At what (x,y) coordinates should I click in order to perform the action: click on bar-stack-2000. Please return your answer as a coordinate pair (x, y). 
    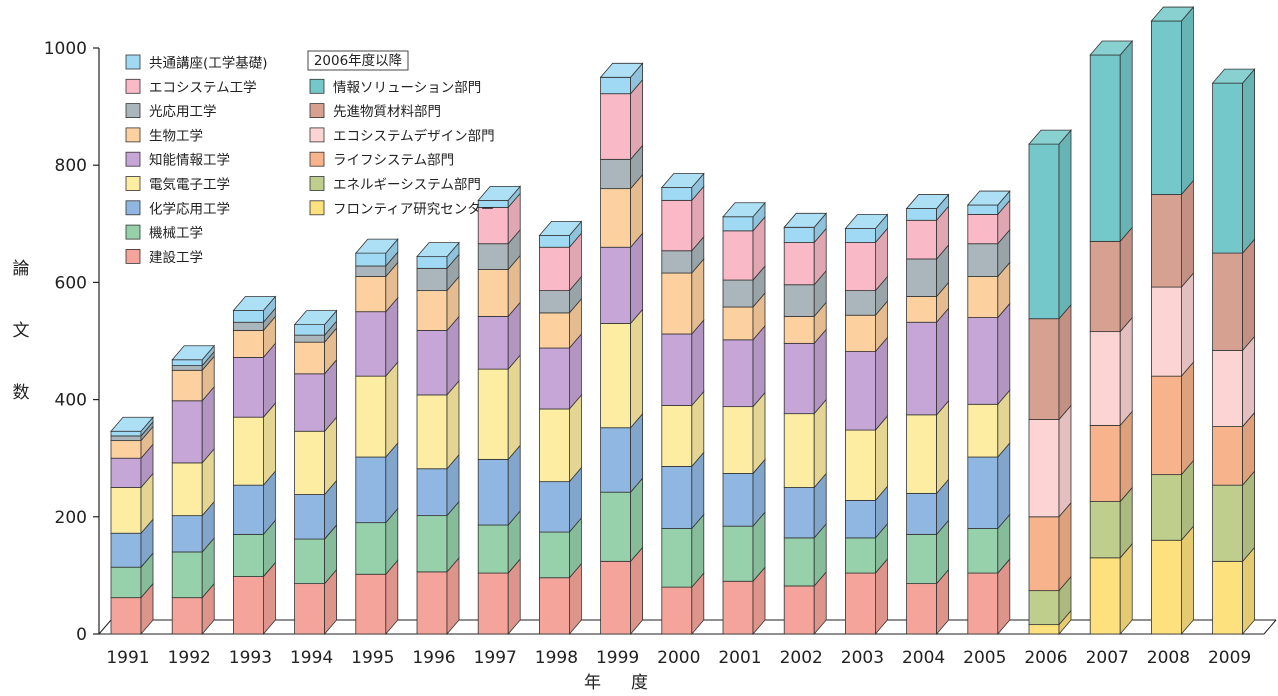
    Looking at the image, I should click on (682, 404).